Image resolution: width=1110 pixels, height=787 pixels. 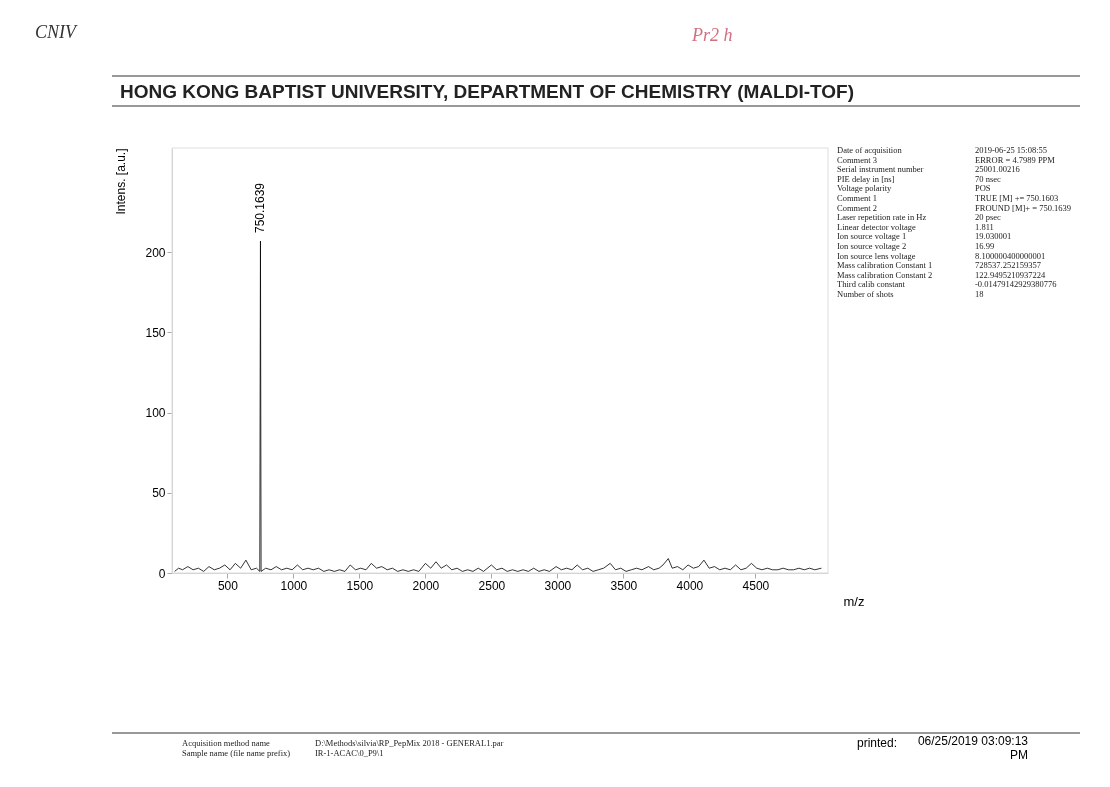 What do you see at coordinates (712, 35) in the screenshot?
I see `text: Pr2 h` at bounding box center [712, 35].